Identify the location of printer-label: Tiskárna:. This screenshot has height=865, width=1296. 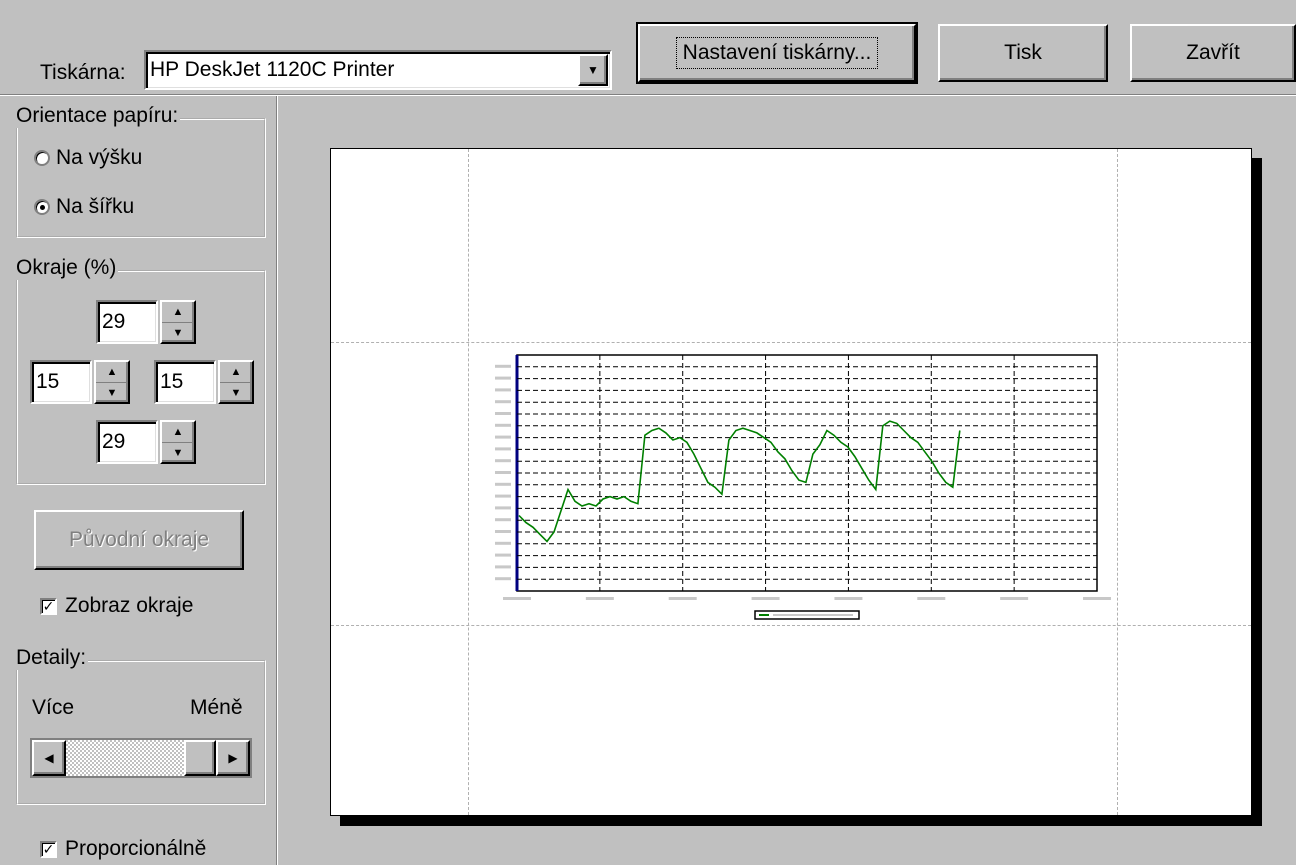
(83, 72).